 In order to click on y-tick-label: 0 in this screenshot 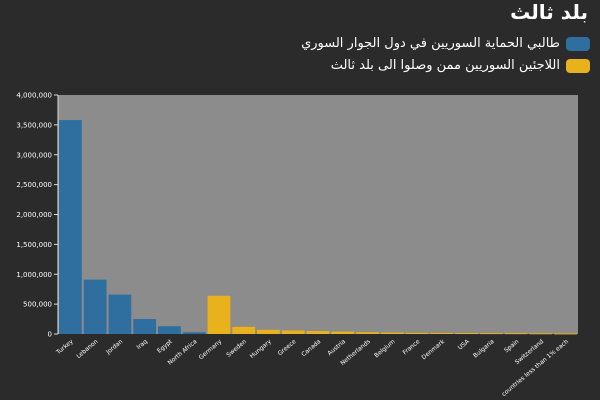, I will do `click(50, 335)`.